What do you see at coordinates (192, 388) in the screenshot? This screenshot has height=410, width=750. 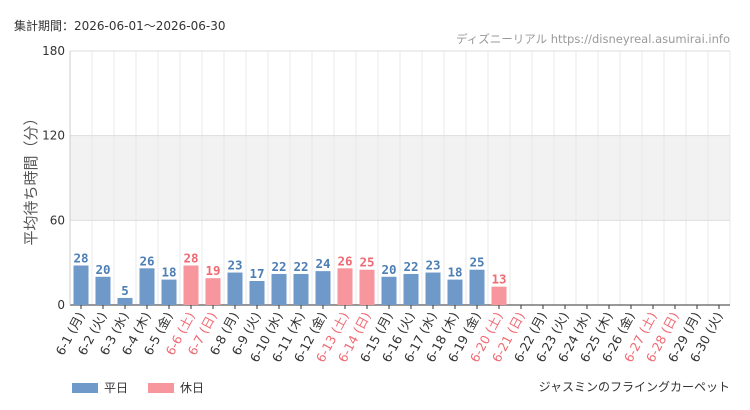 I see `legend-holiday-label: 休日` at bounding box center [192, 388].